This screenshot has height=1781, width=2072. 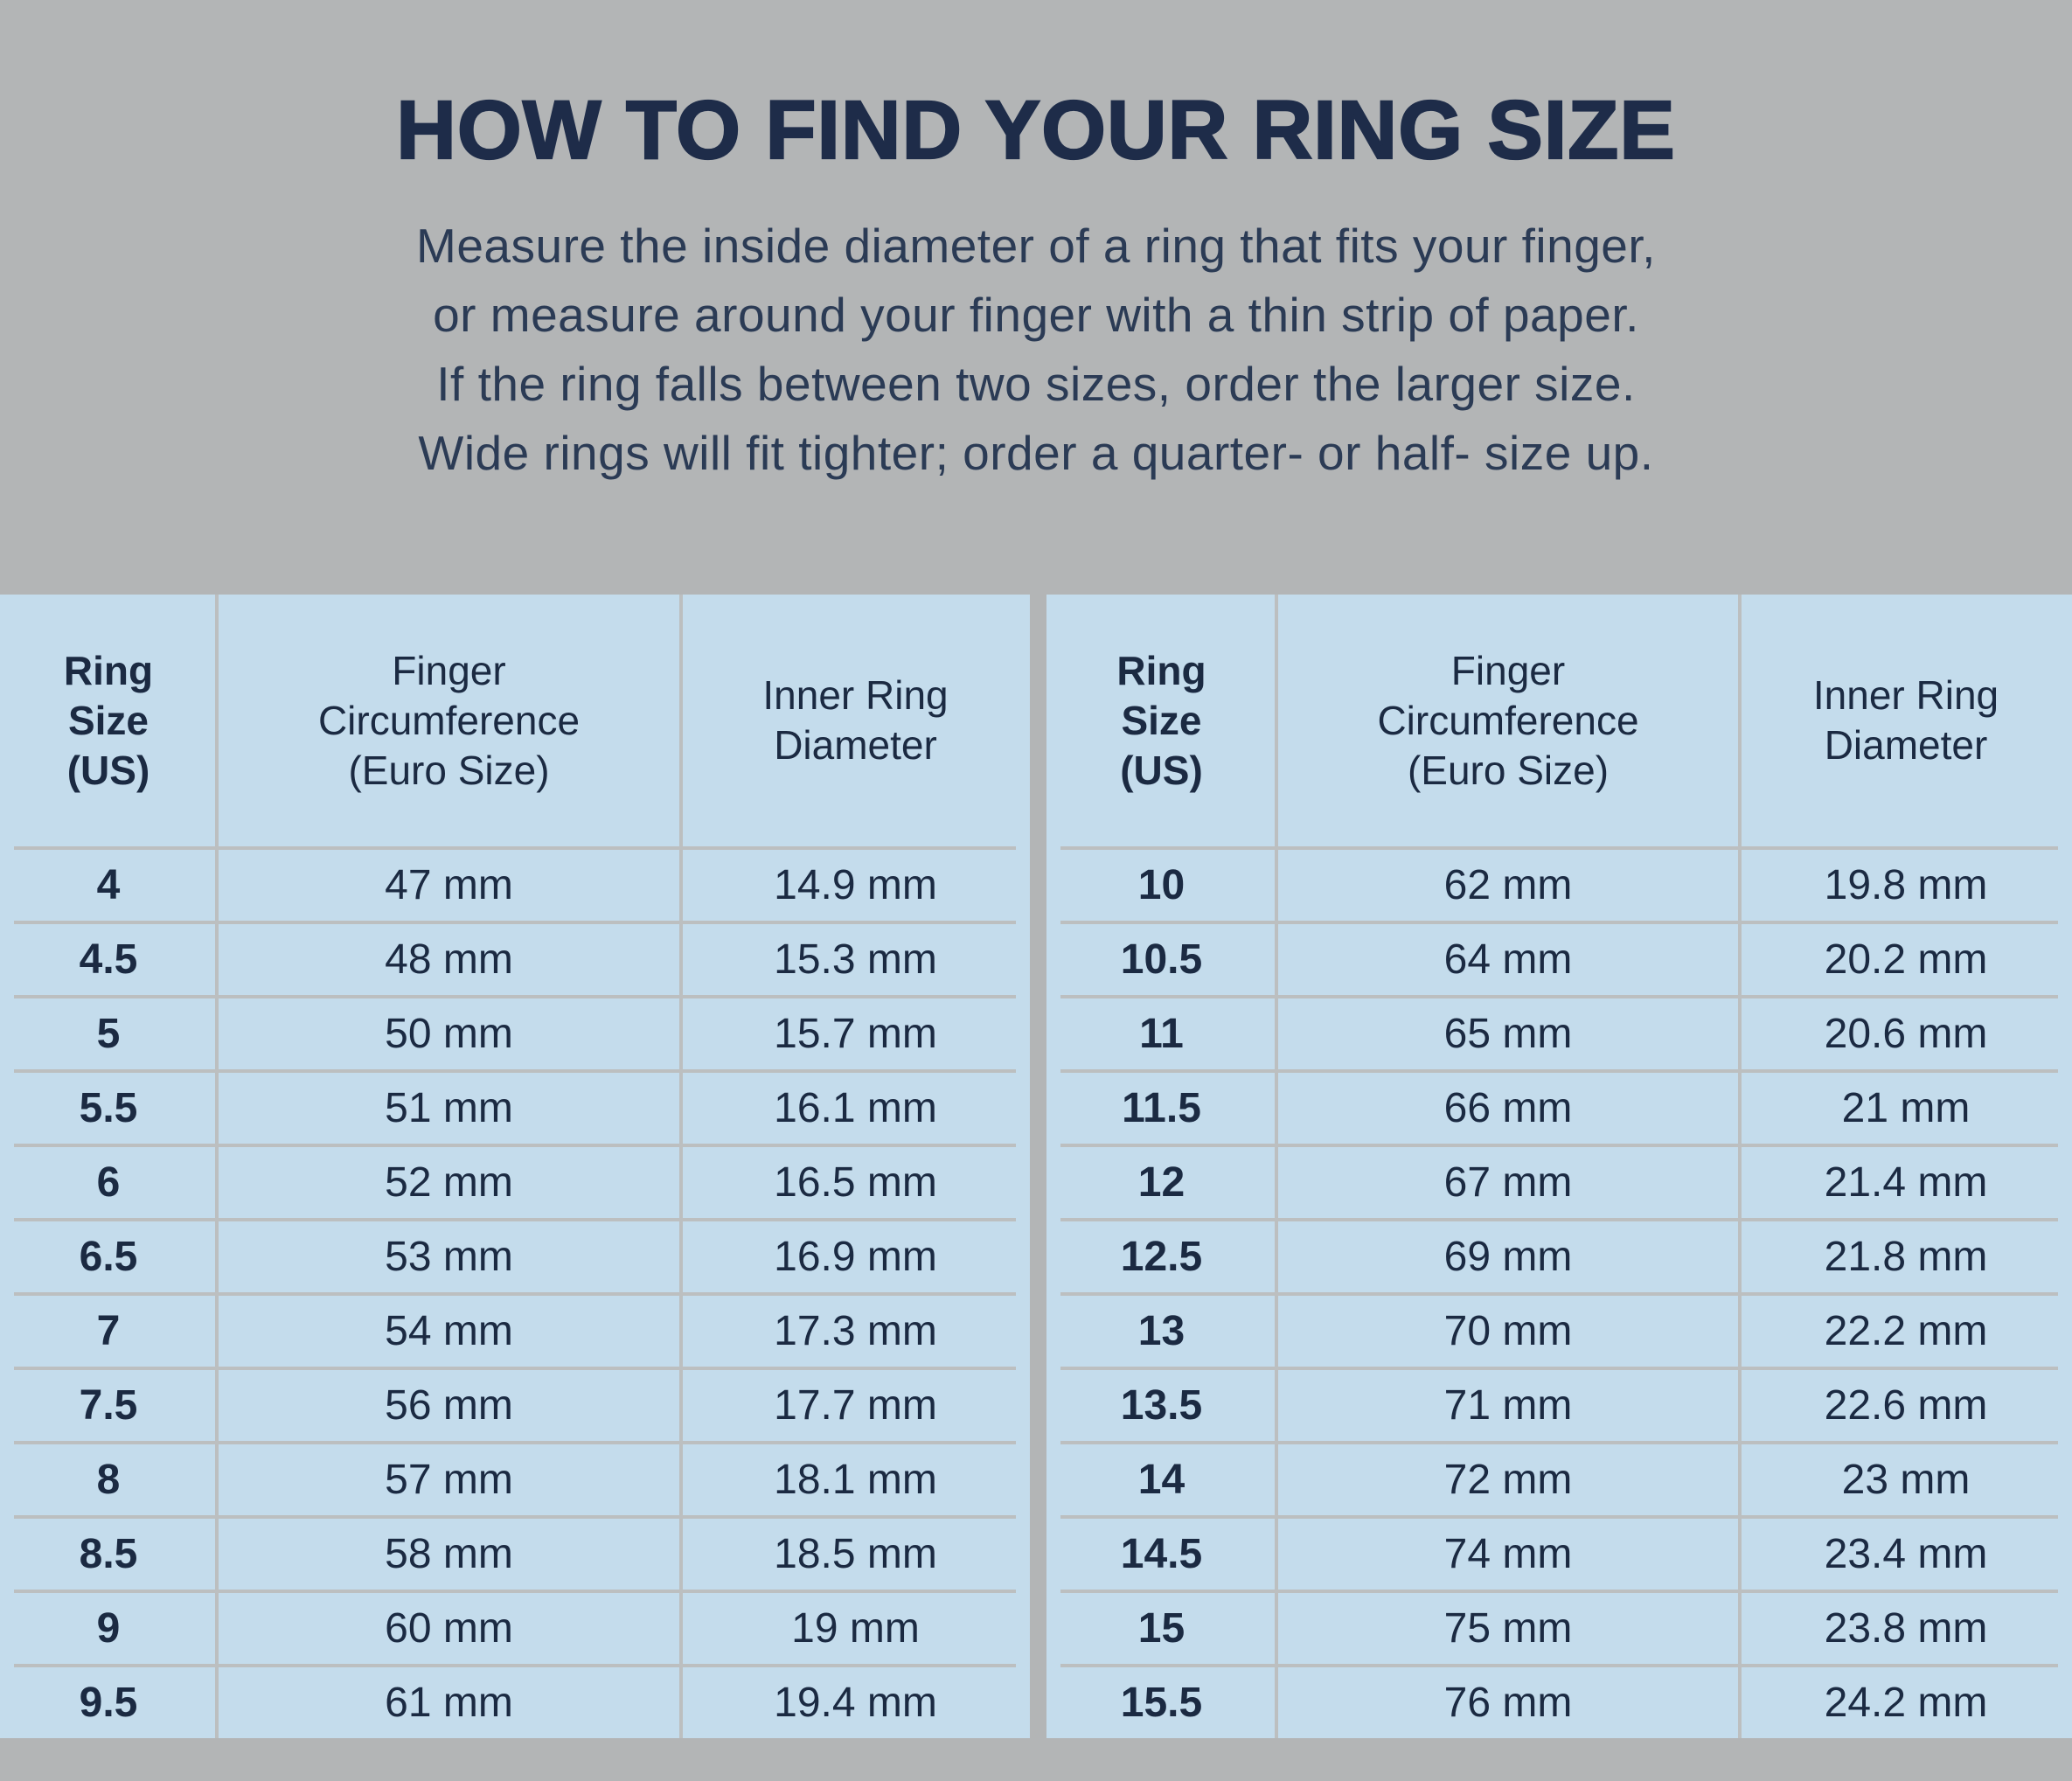 I want to click on ring-size-value: 6.5, so click(x=108, y=1257).